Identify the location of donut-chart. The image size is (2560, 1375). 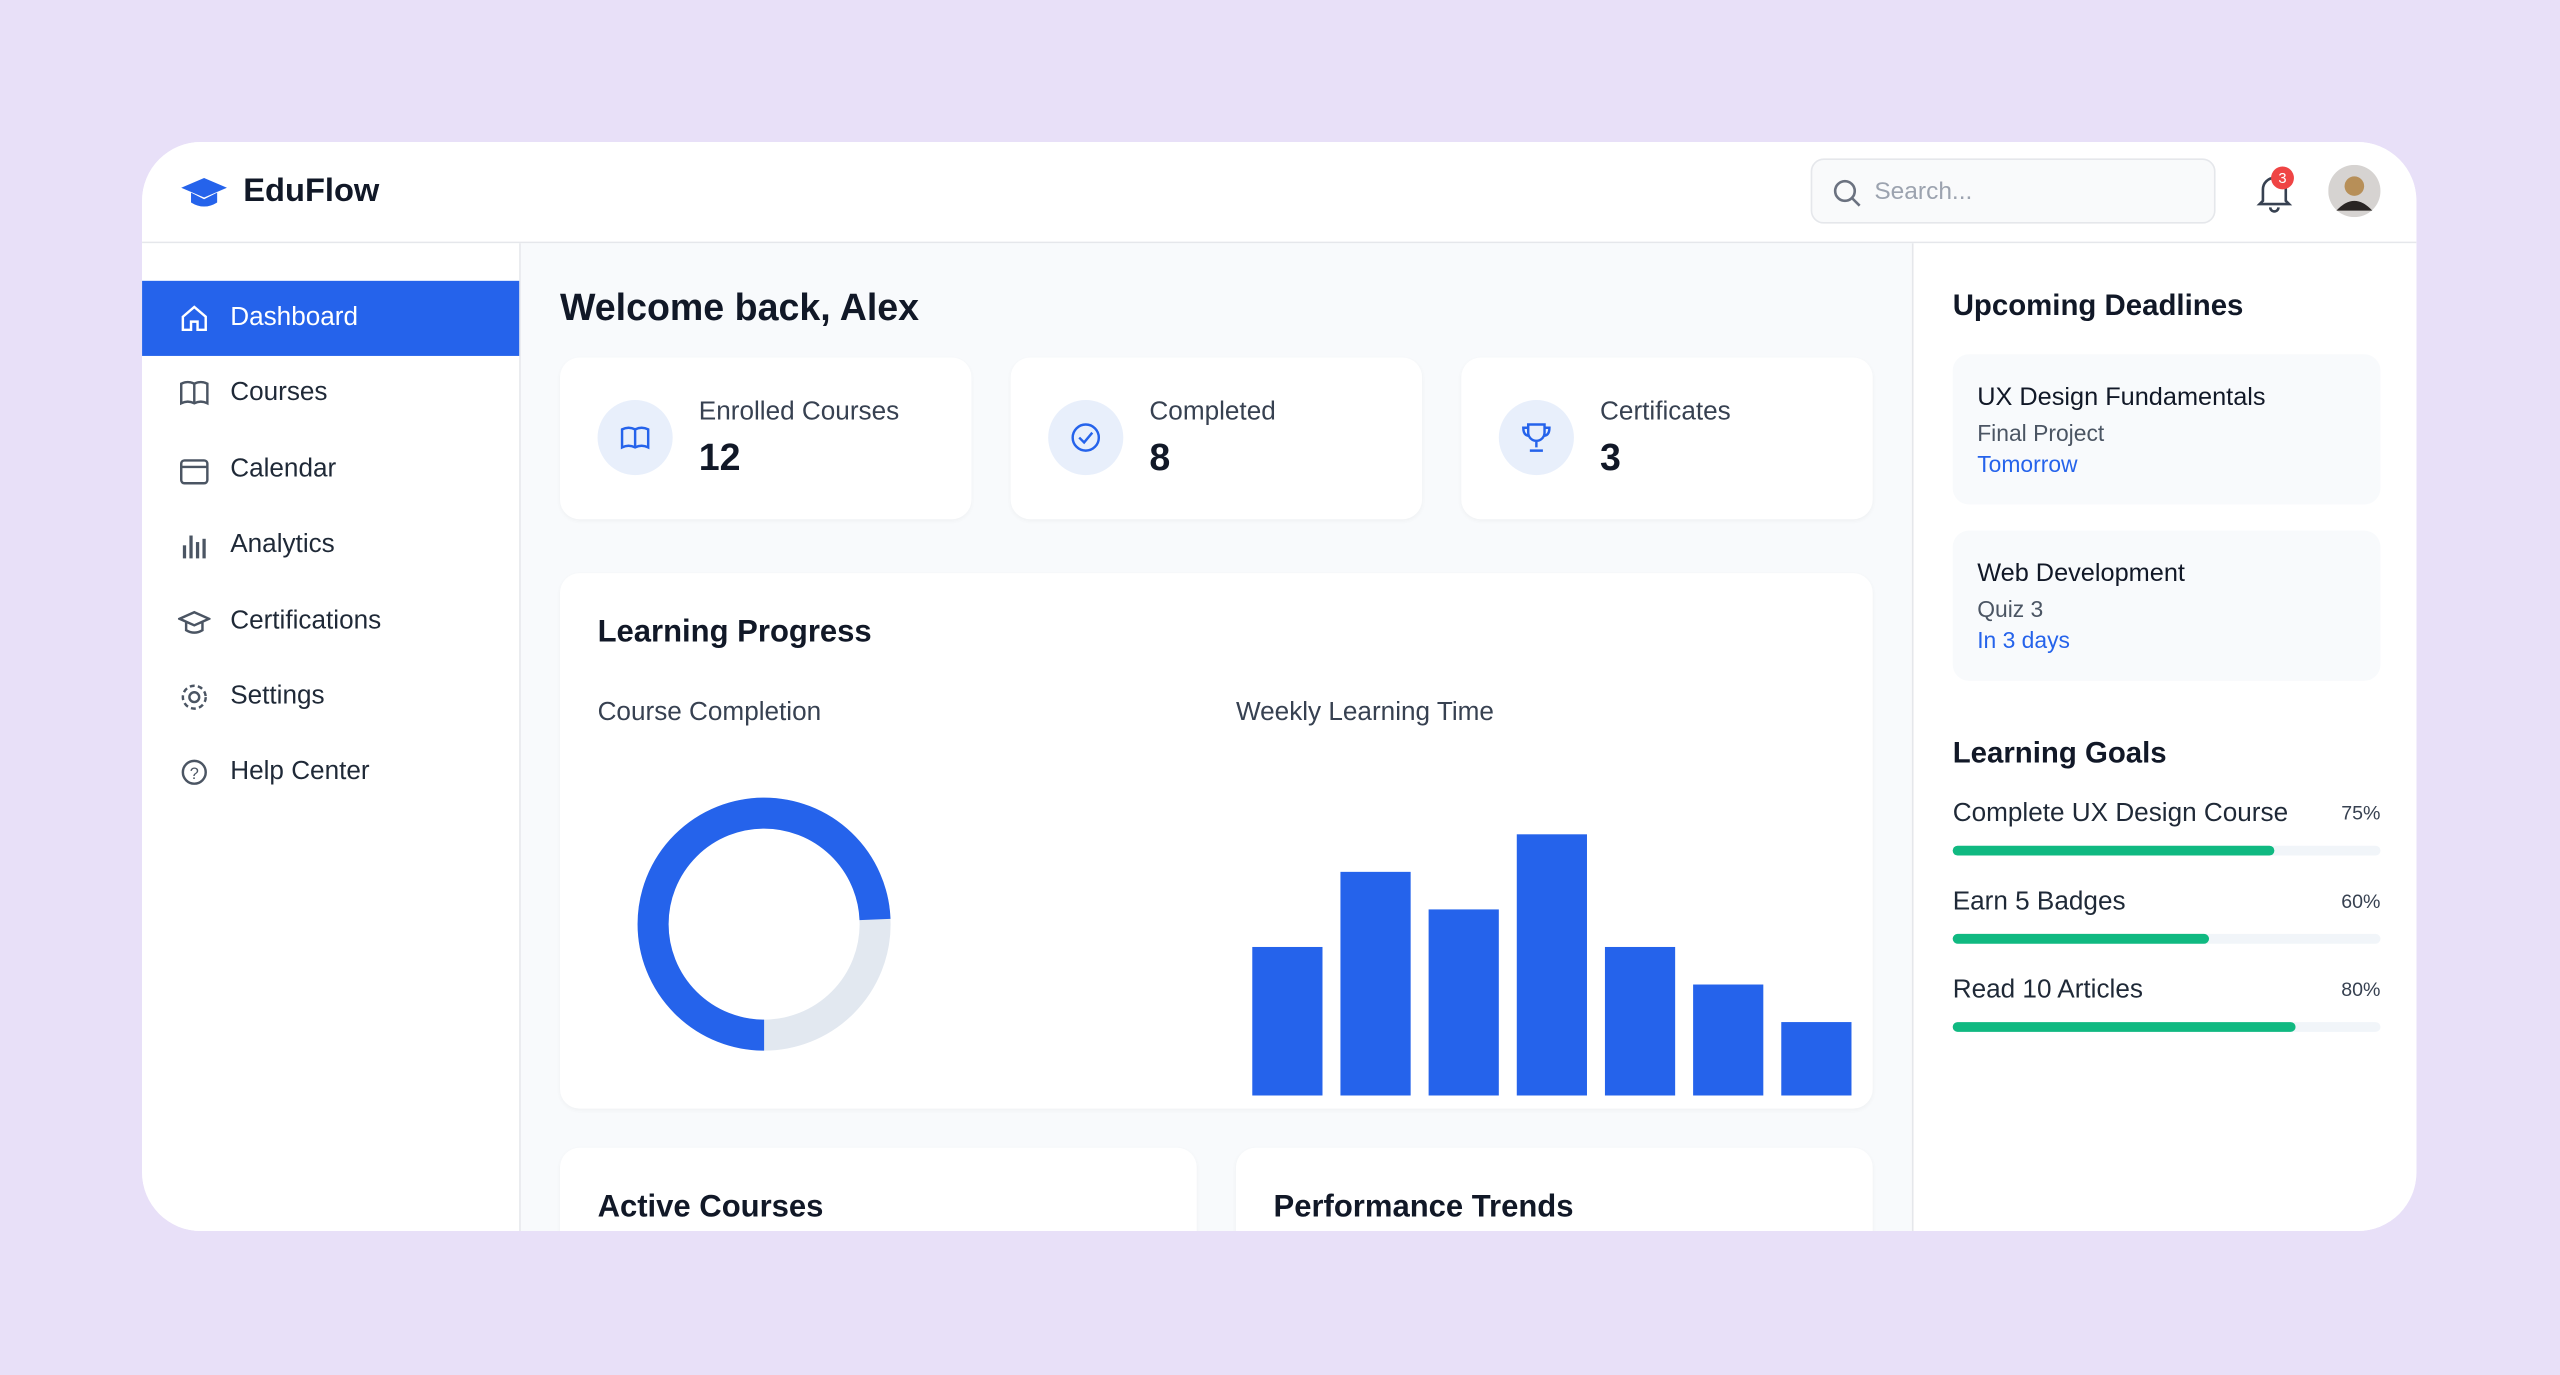
(764, 924).